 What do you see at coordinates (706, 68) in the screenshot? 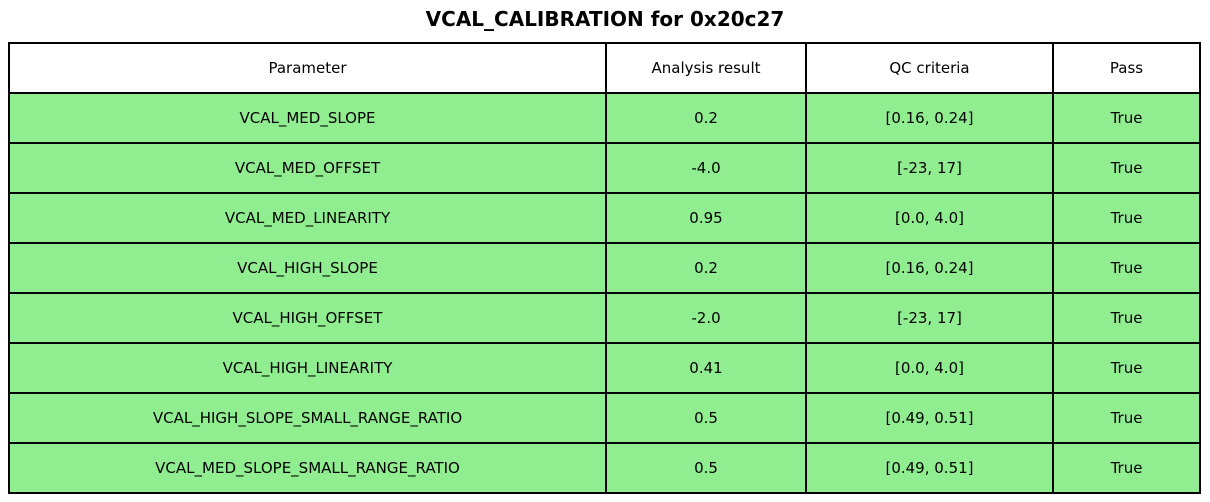
I see `column-header-analysis-result: Analysis result` at bounding box center [706, 68].